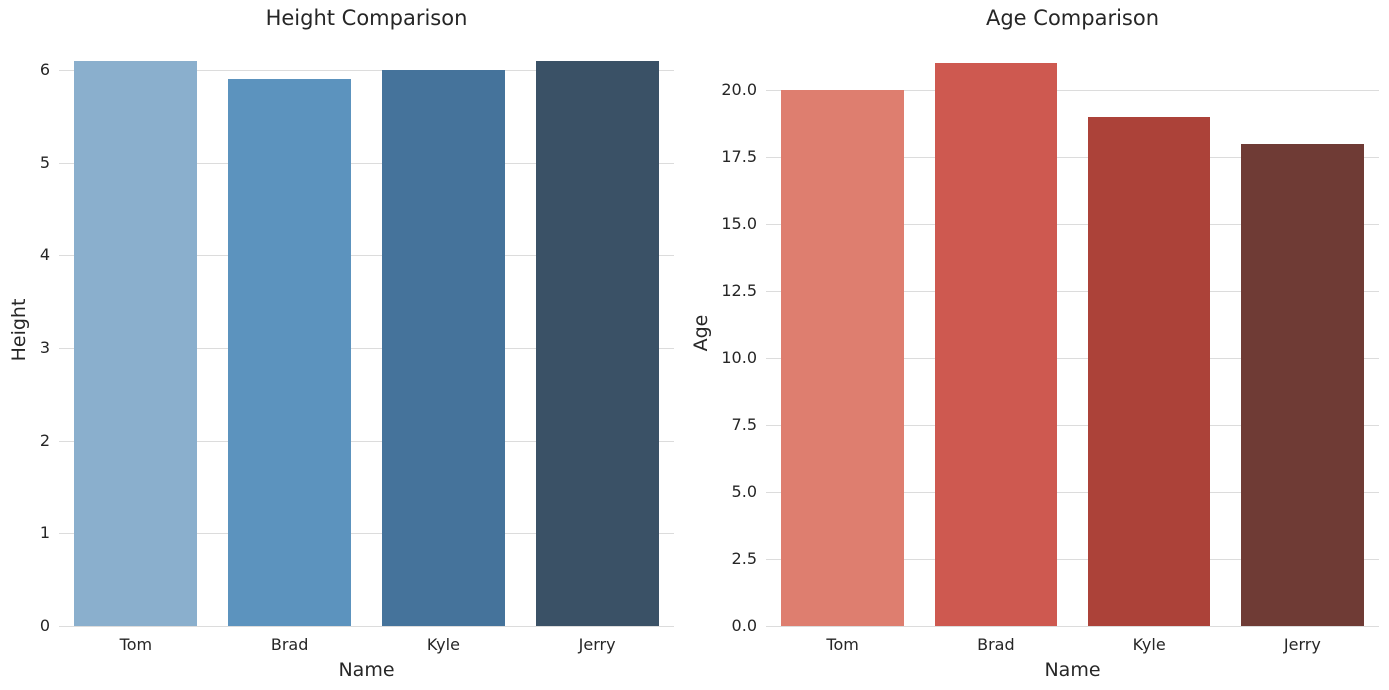 This screenshot has height=690, width=1389. Describe the element at coordinates (44, 255) in the screenshot. I see `y-tick-label: 4` at that location.